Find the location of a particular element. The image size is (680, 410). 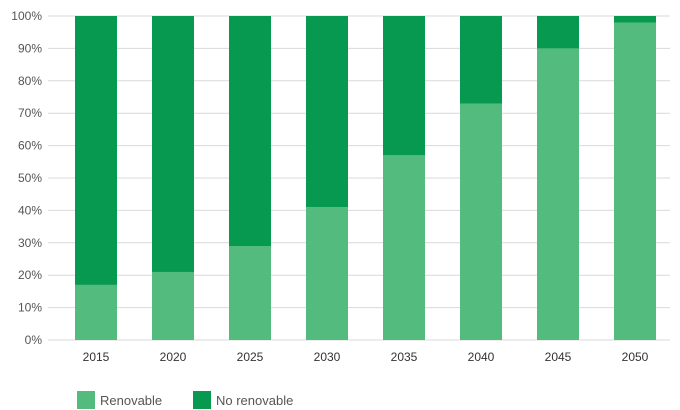

legend: Renovable No renovable is located at coordinates (185, 400).